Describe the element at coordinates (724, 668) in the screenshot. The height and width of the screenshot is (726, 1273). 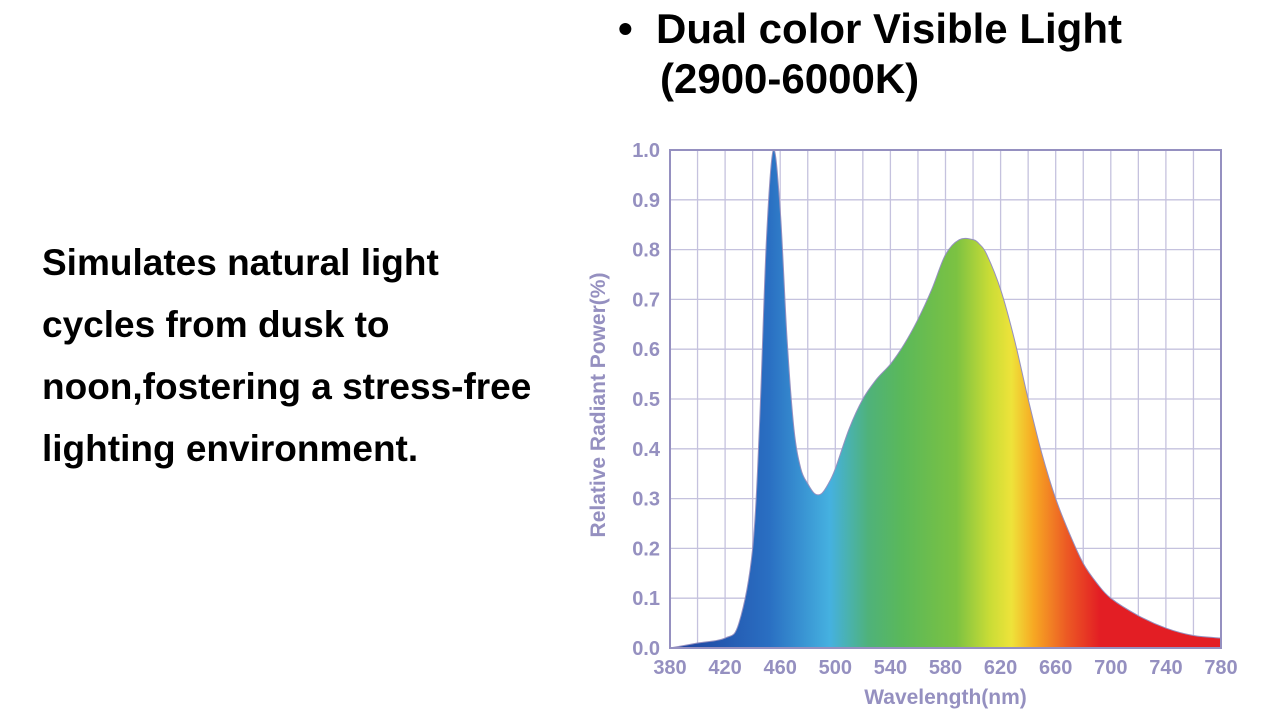
I see `x-tick-label: 420` at that location.